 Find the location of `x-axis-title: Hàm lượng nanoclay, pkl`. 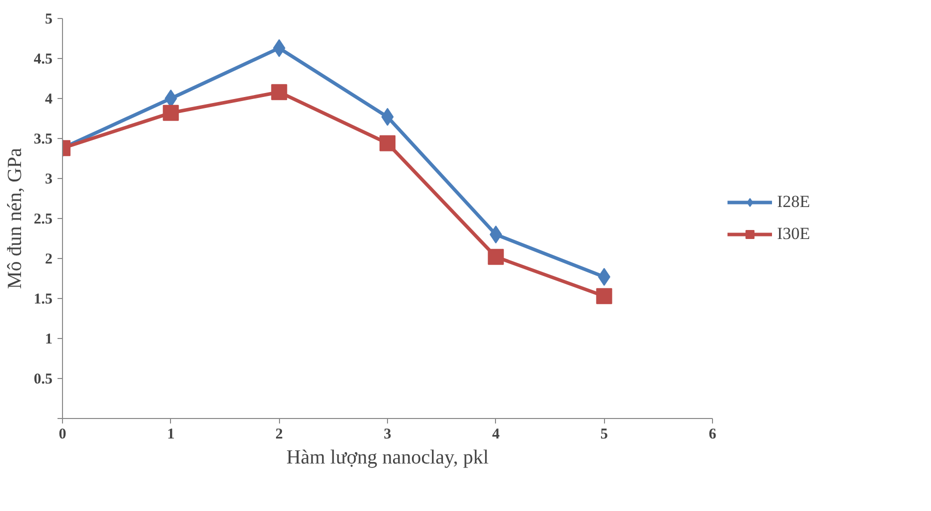

x-axis-title: Hàm lượng nanoclay, pkl is located at coordinates (388, 457).